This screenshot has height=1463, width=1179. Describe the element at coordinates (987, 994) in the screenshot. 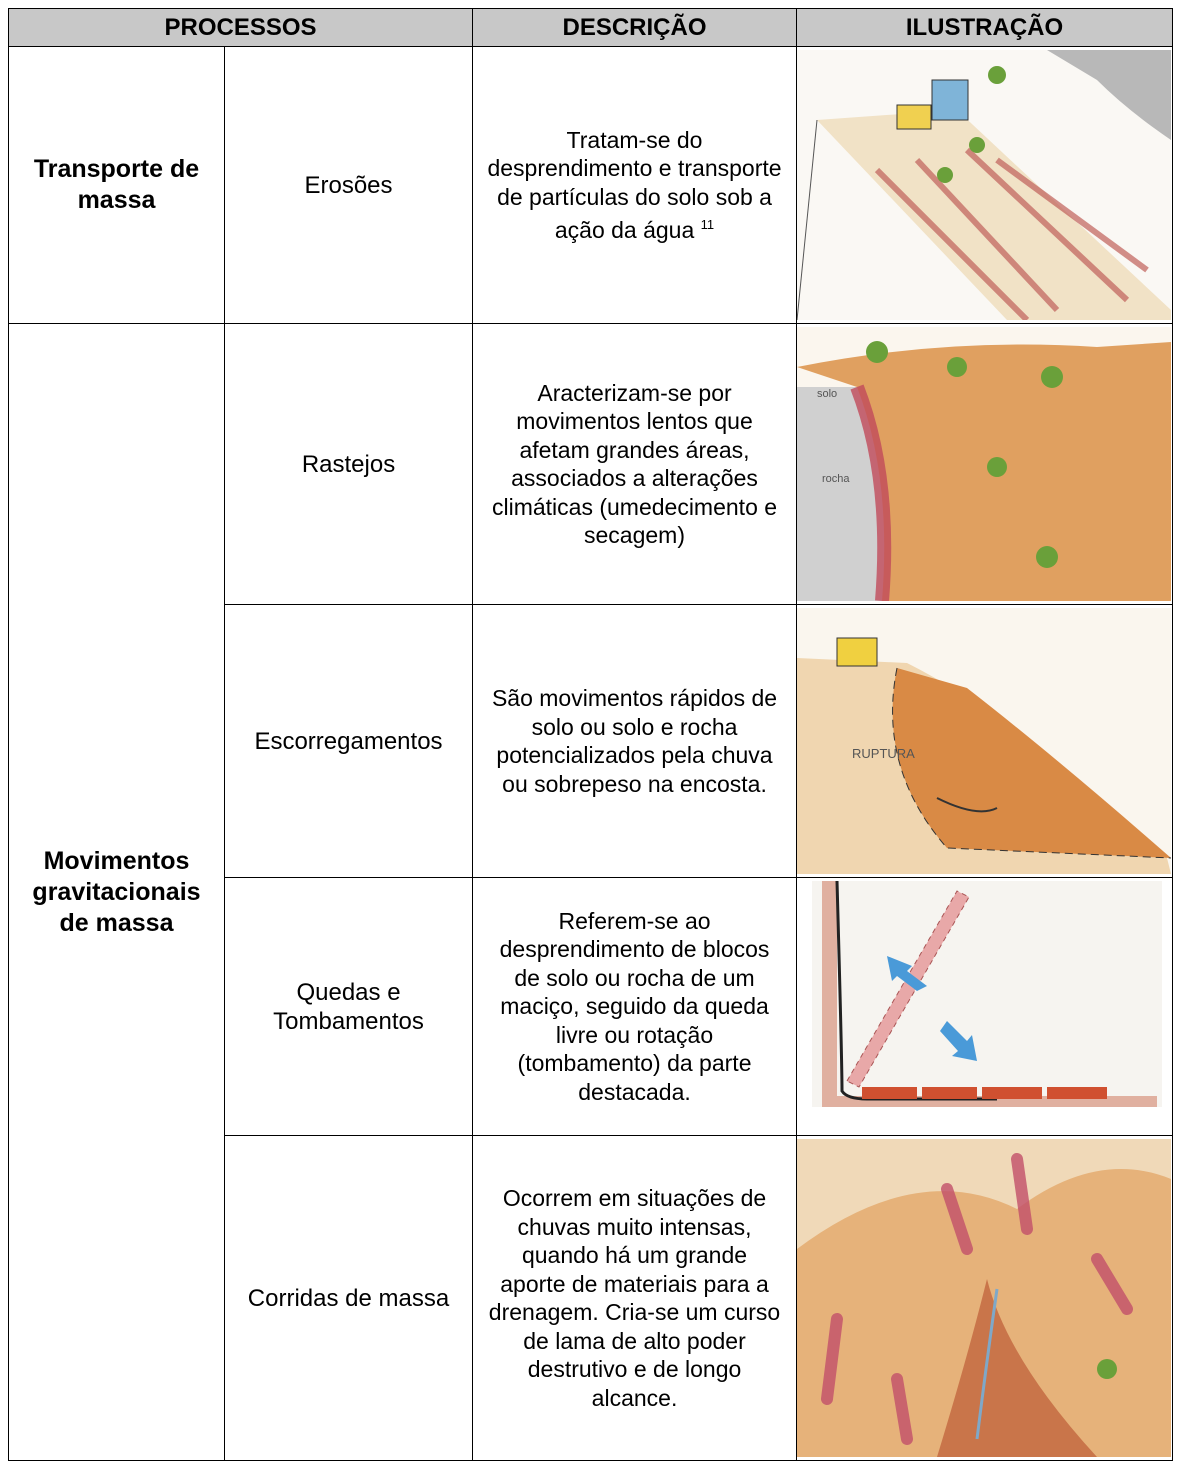

I see `rockfall-drawing` at that location.